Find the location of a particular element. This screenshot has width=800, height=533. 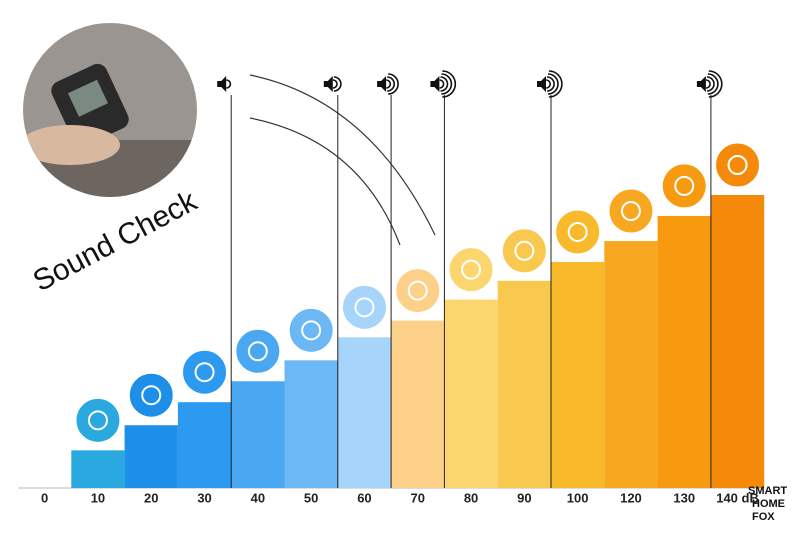

arrows is located at coordinates (342, 160).